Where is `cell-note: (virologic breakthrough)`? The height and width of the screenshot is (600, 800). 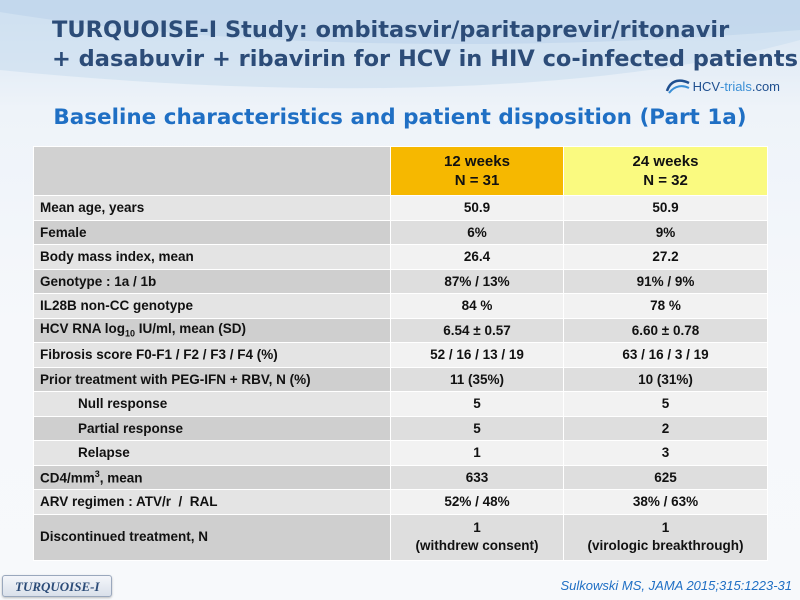
cell-note: (virologic breakthrough) is located at coordinates (665, 545).